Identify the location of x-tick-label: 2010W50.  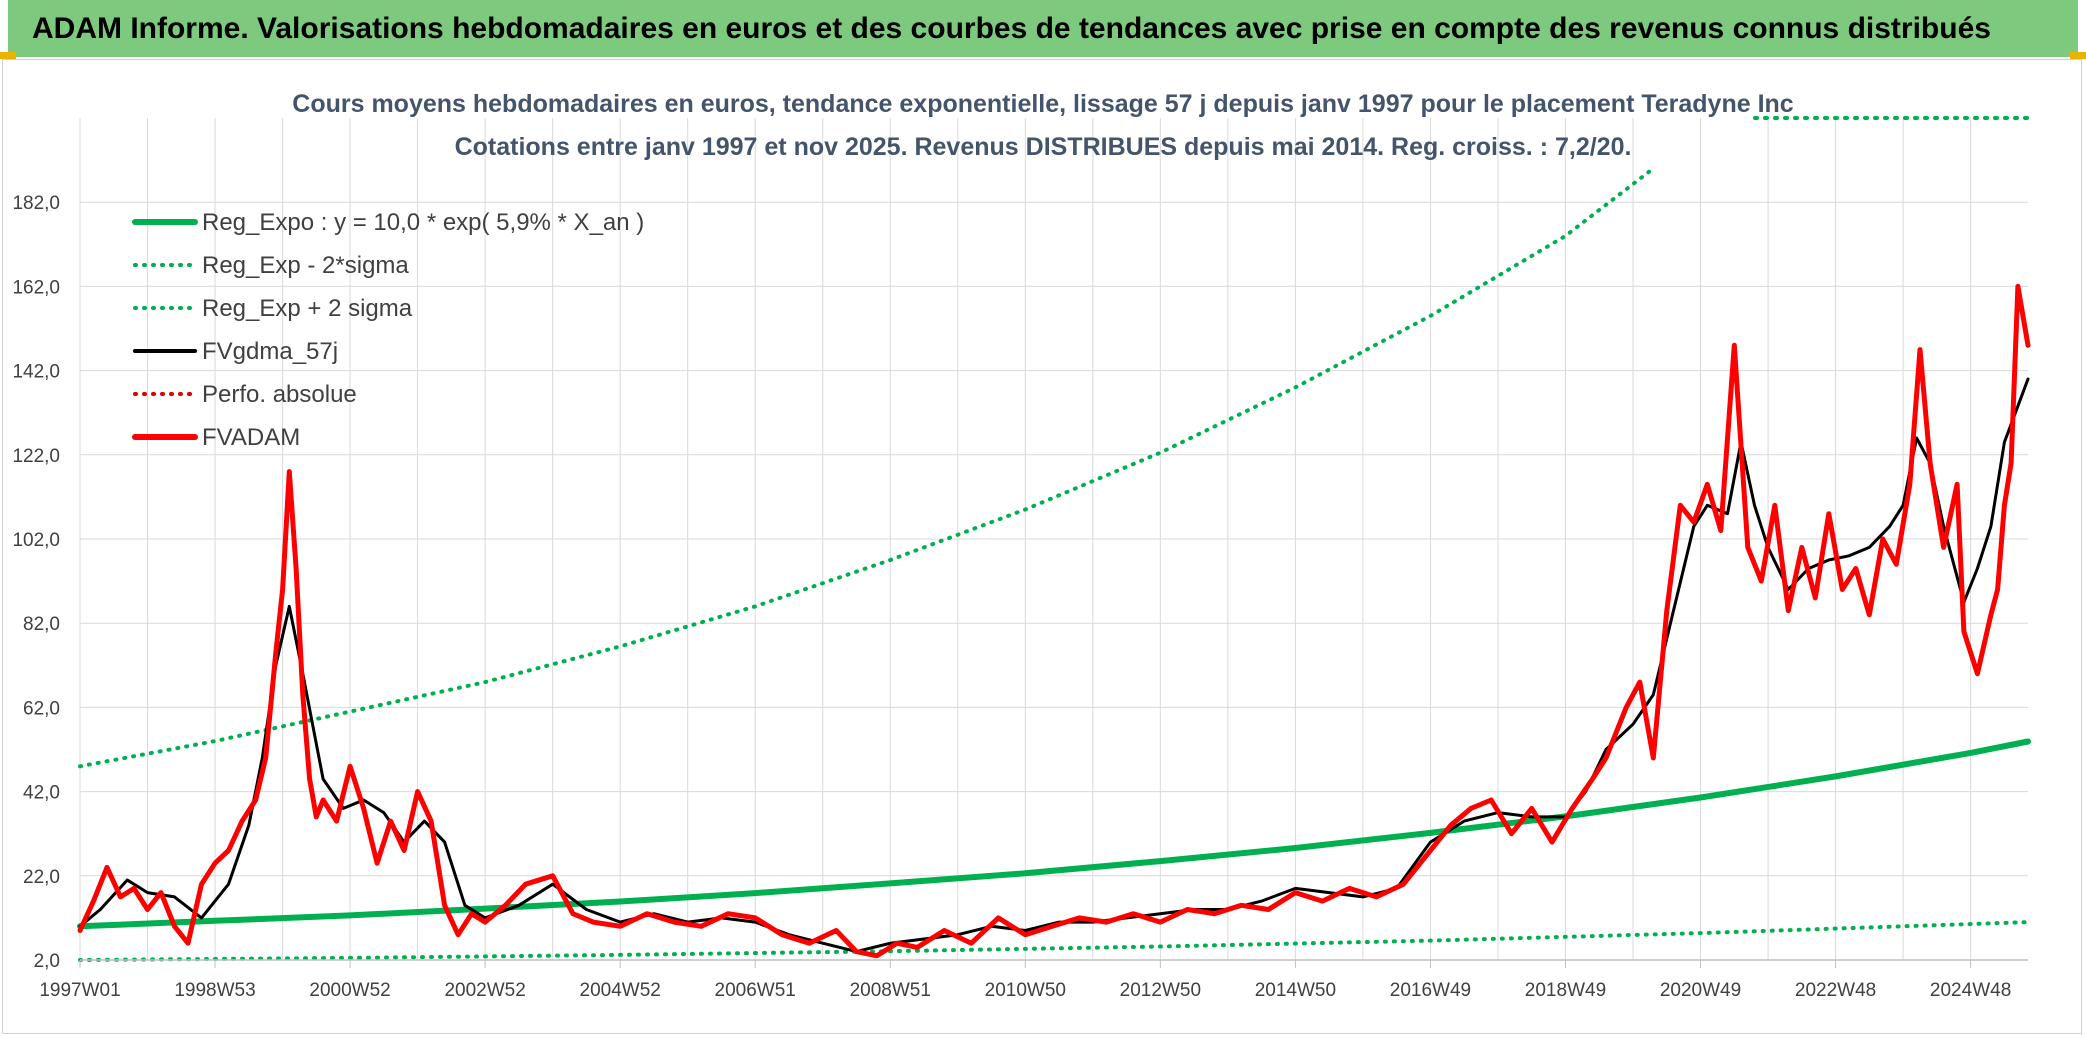
(1025, 990).